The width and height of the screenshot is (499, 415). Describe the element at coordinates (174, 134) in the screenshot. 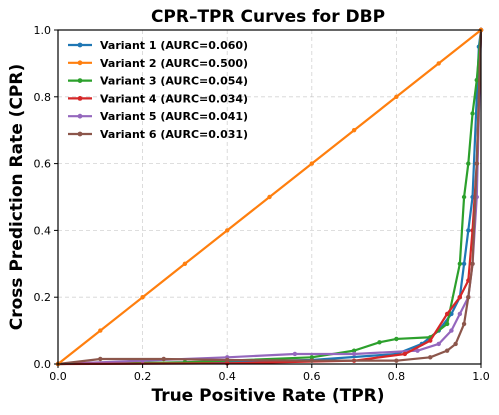

I see `legend-label: Variant 6 (AURC=0.031)` at that location.